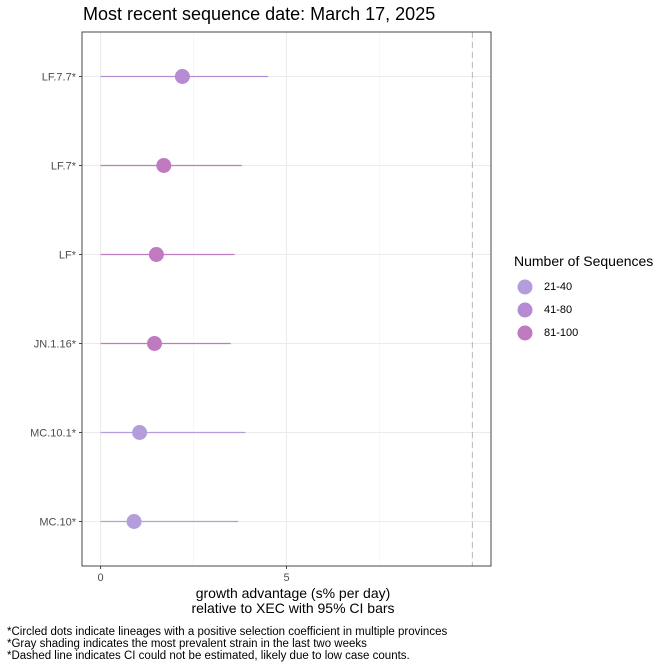  I want to click on x-axis-label-line-2: relative to XEC with 95% CI bars, so click(293, 608).